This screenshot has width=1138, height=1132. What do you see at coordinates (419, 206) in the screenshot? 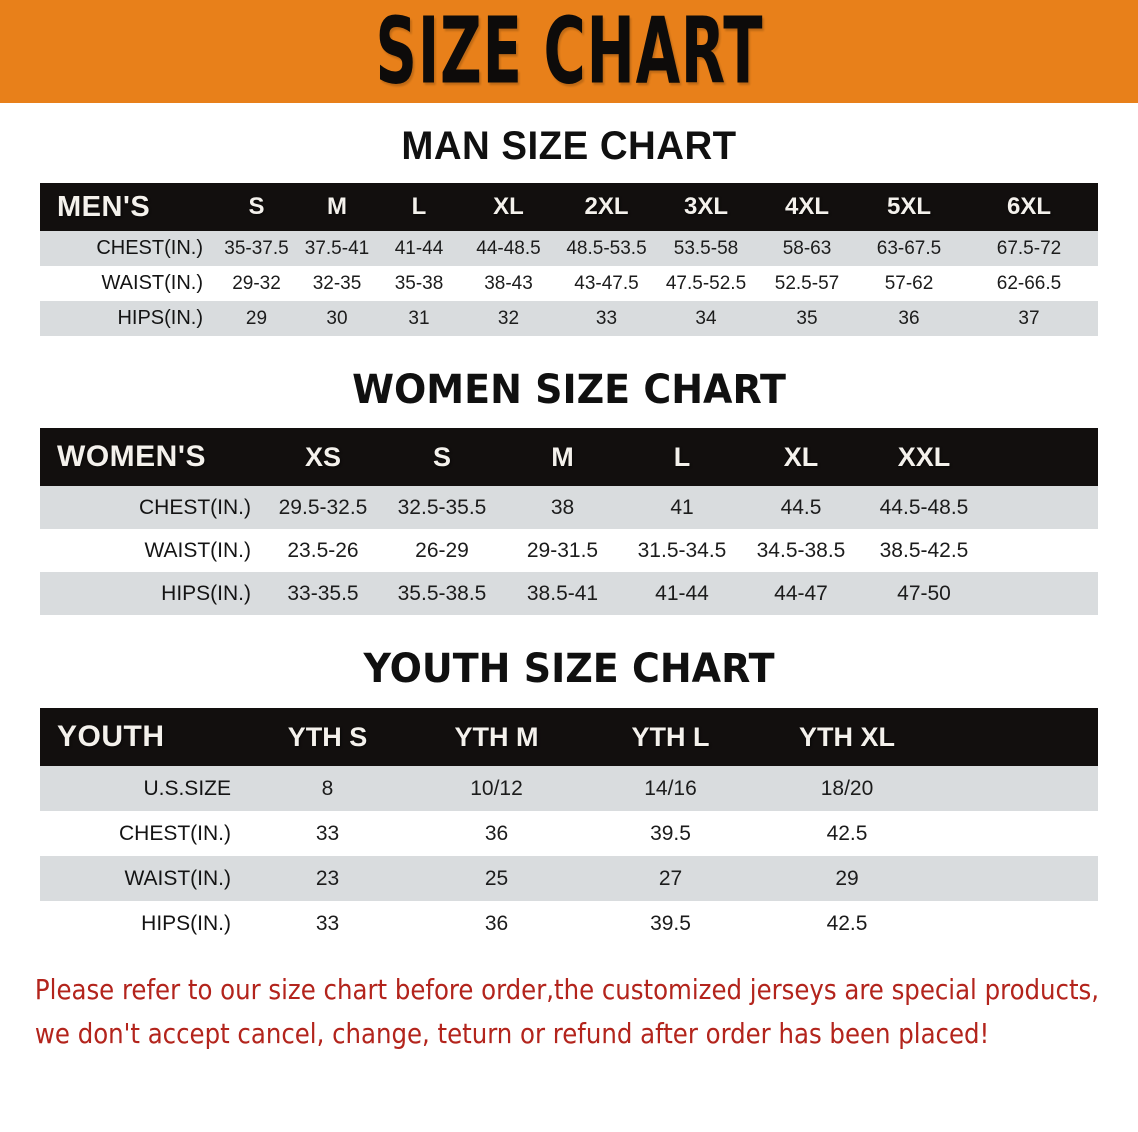
I see `man-col-header-2: L` at bounding box center [419, 206].